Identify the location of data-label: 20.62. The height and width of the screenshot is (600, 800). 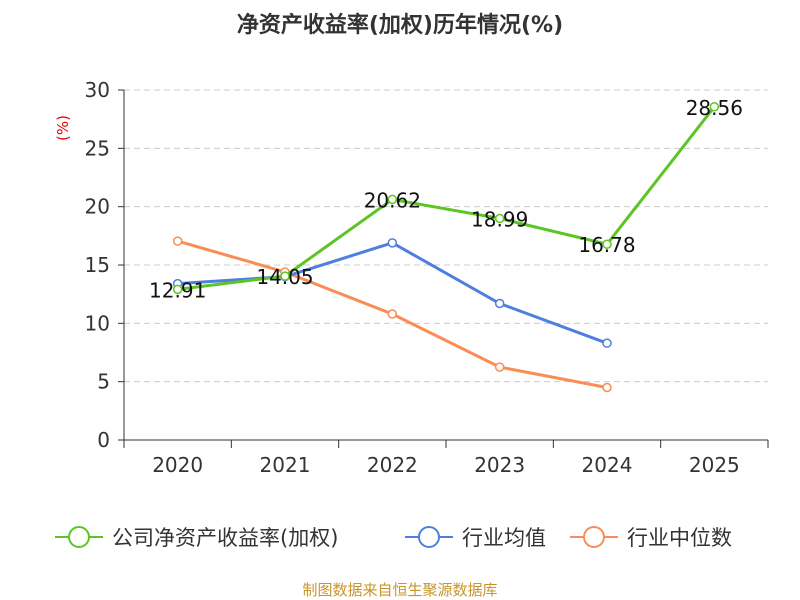
(392, 200).